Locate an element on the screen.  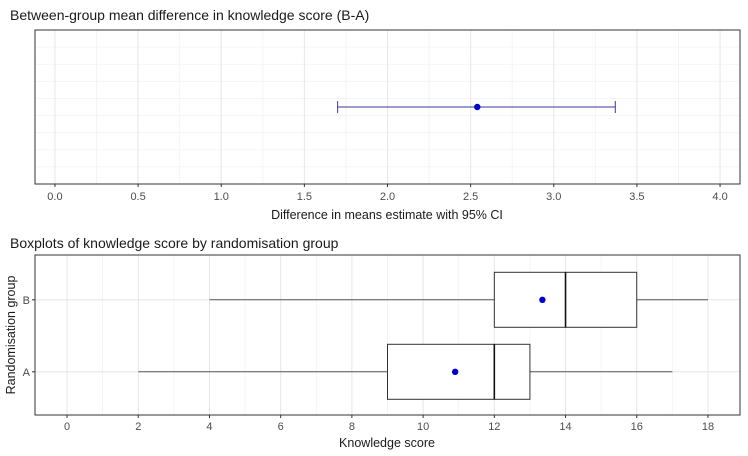
boxplot-group-b is located at coordinates (458, 299).